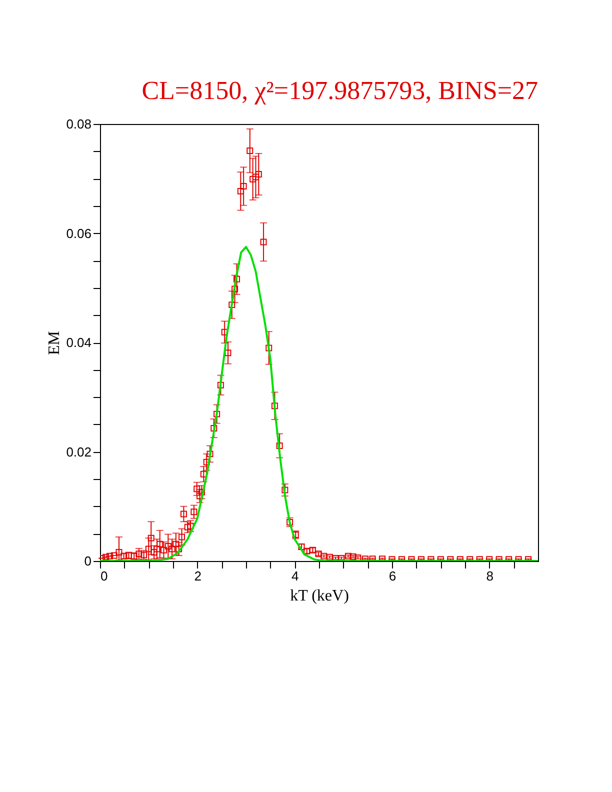  I want to click on x-tick-label: 6, so click(392, 576).